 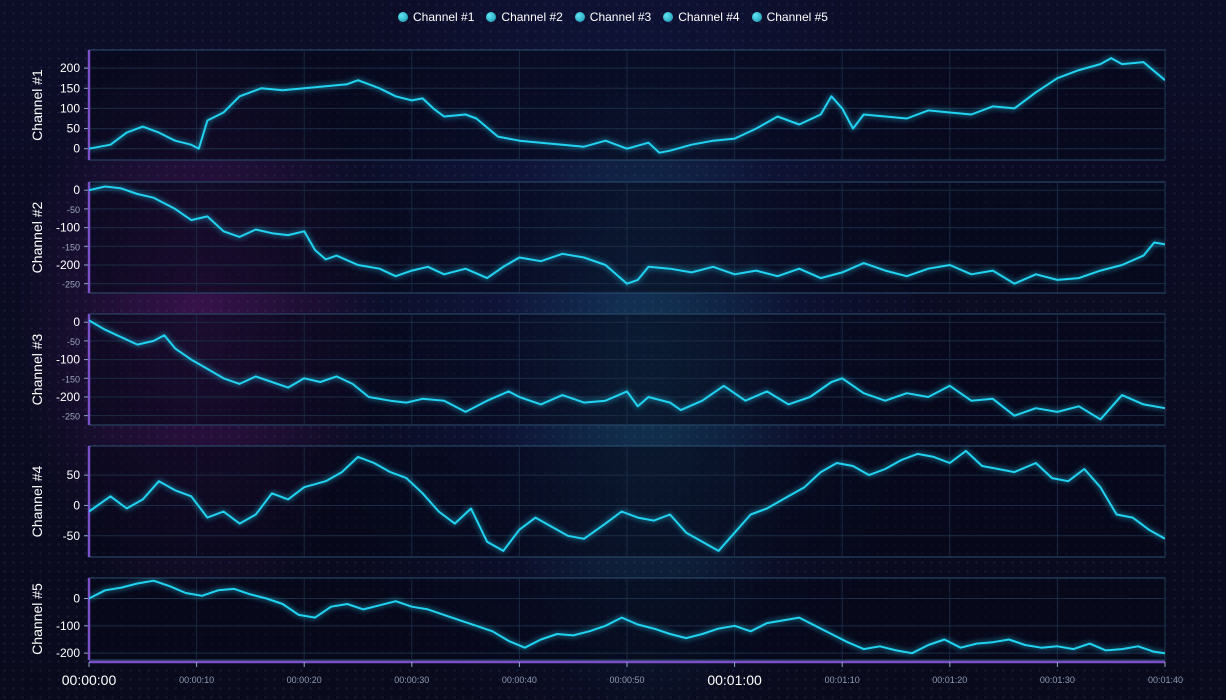 I want to click on legend-label: Channel #1, so click(x=444, y=17).